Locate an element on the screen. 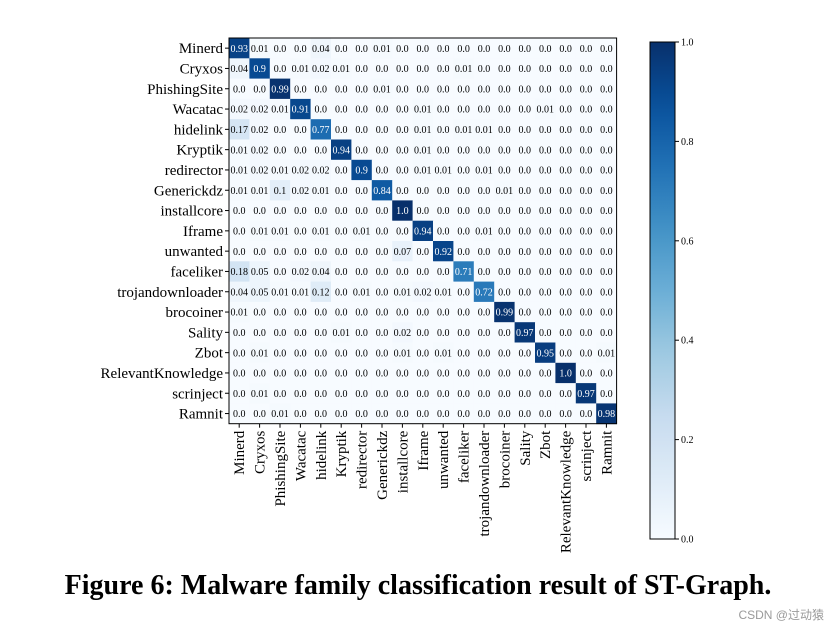 Image resolution: width=836 pixels, height=632 pixels. y-tick-label: Iframe is located at coordinates (203, 232).